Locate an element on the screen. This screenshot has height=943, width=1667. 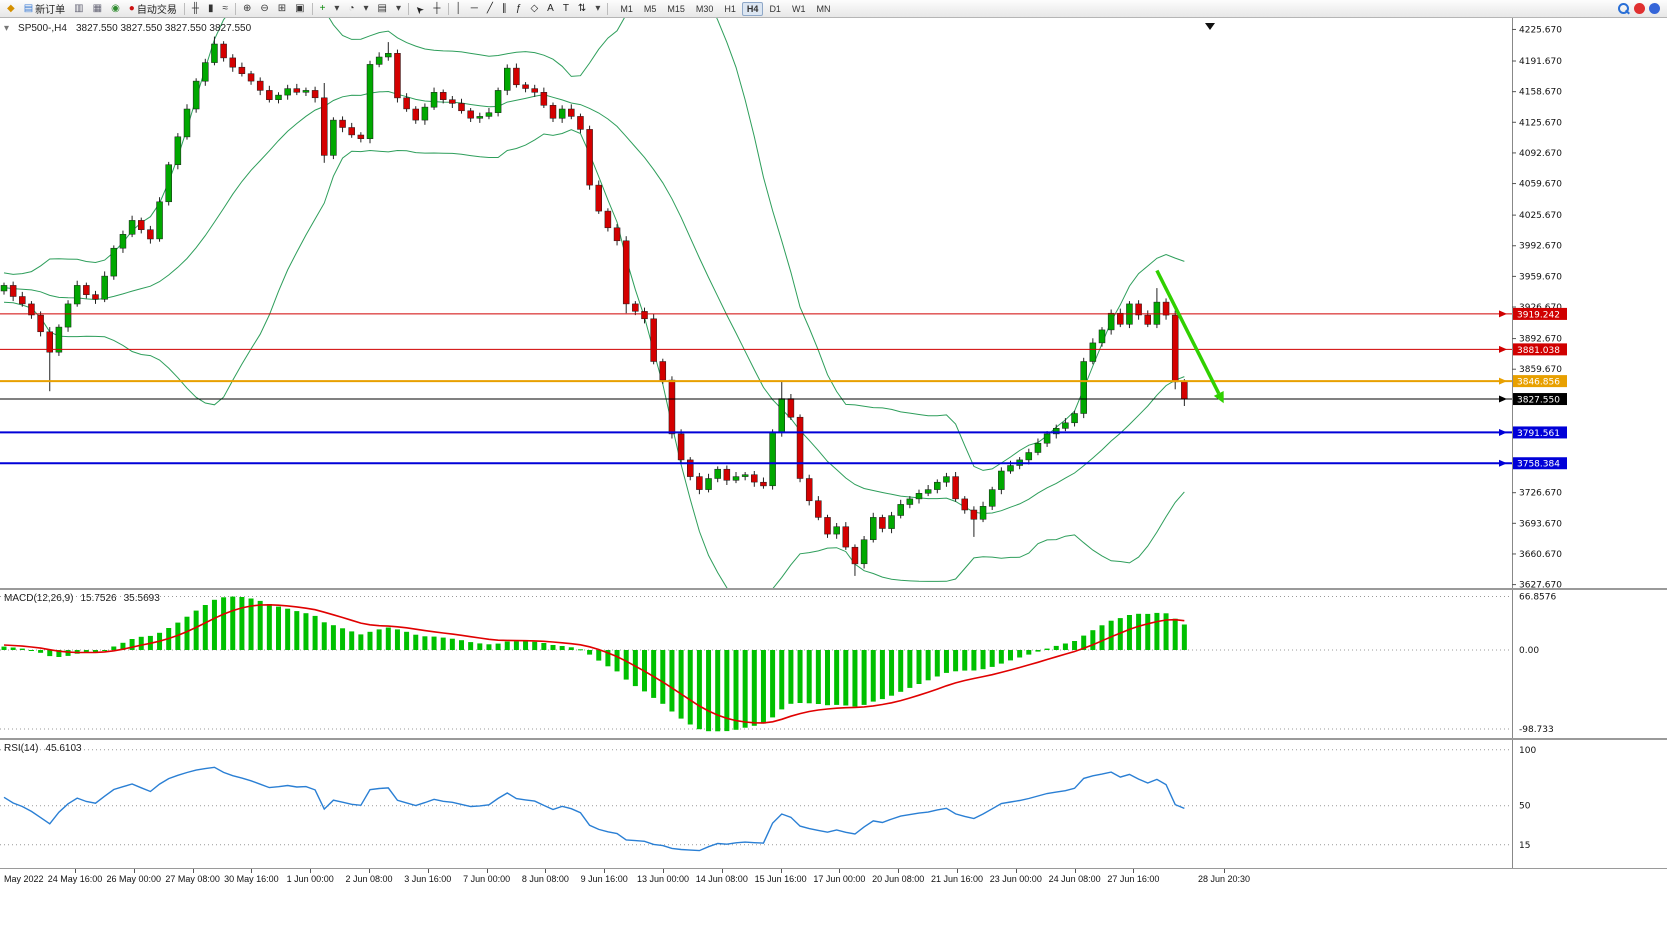
svg-text: 100 is located at coordinates (1527, 751).